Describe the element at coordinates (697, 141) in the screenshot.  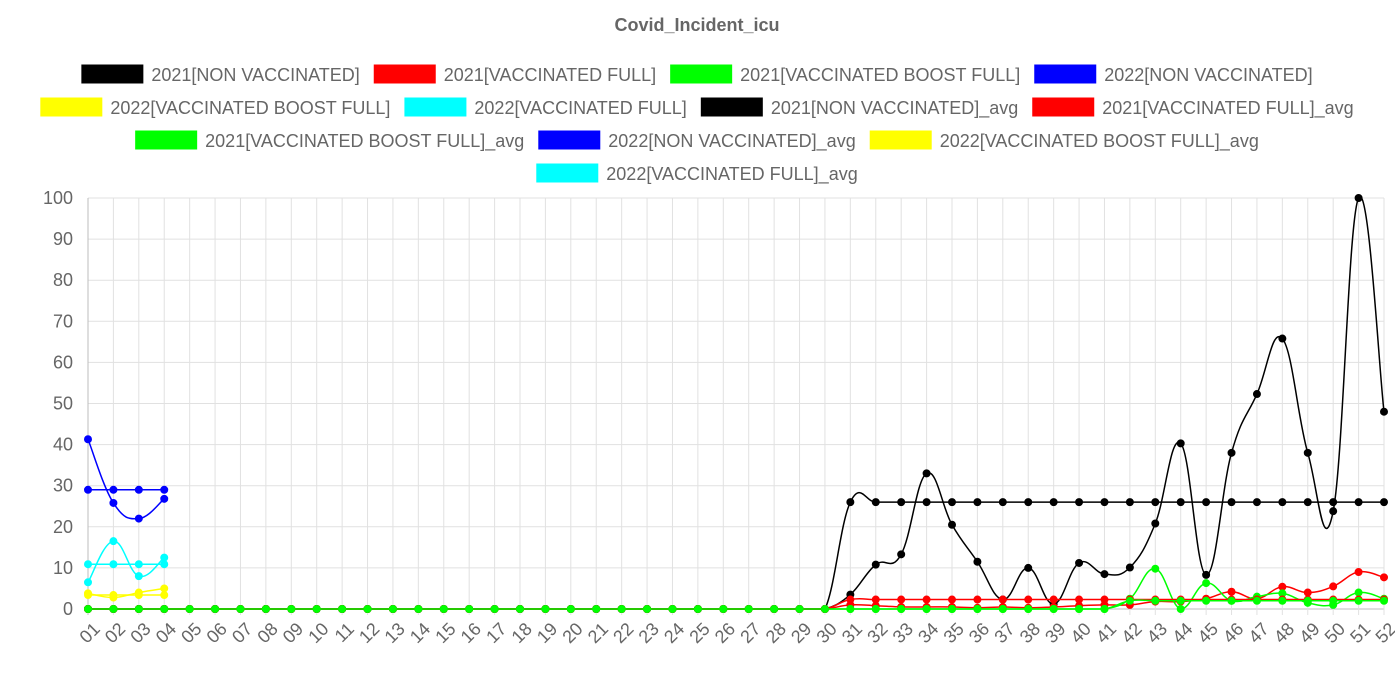
I see `legend-item: 2022[NON VACCINATED]_avg` at that location.